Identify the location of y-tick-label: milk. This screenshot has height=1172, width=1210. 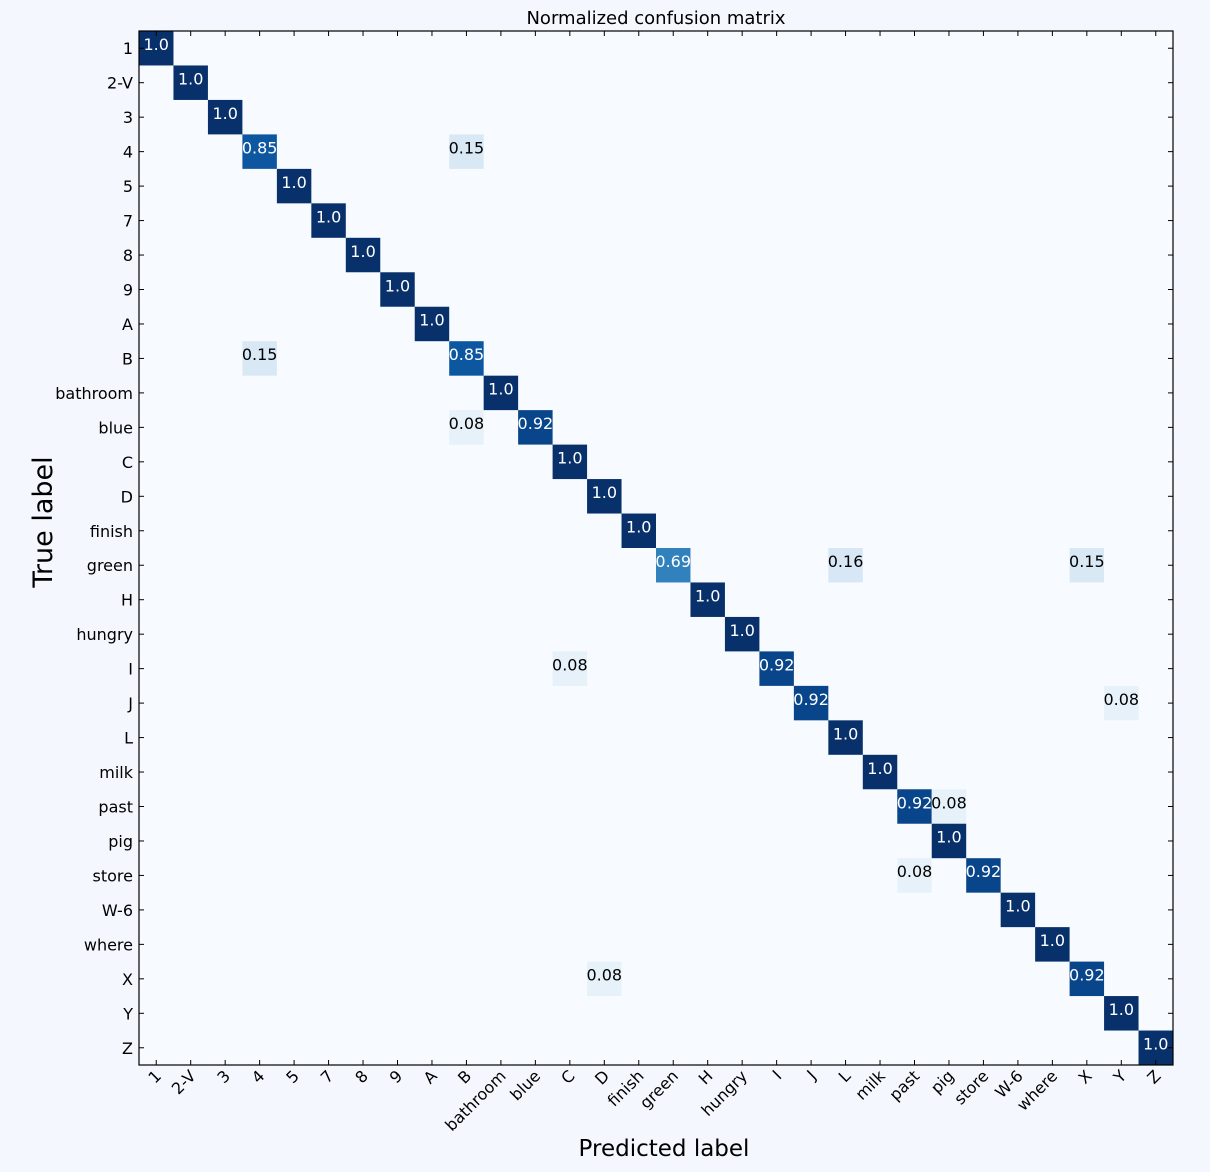
(116, 772).